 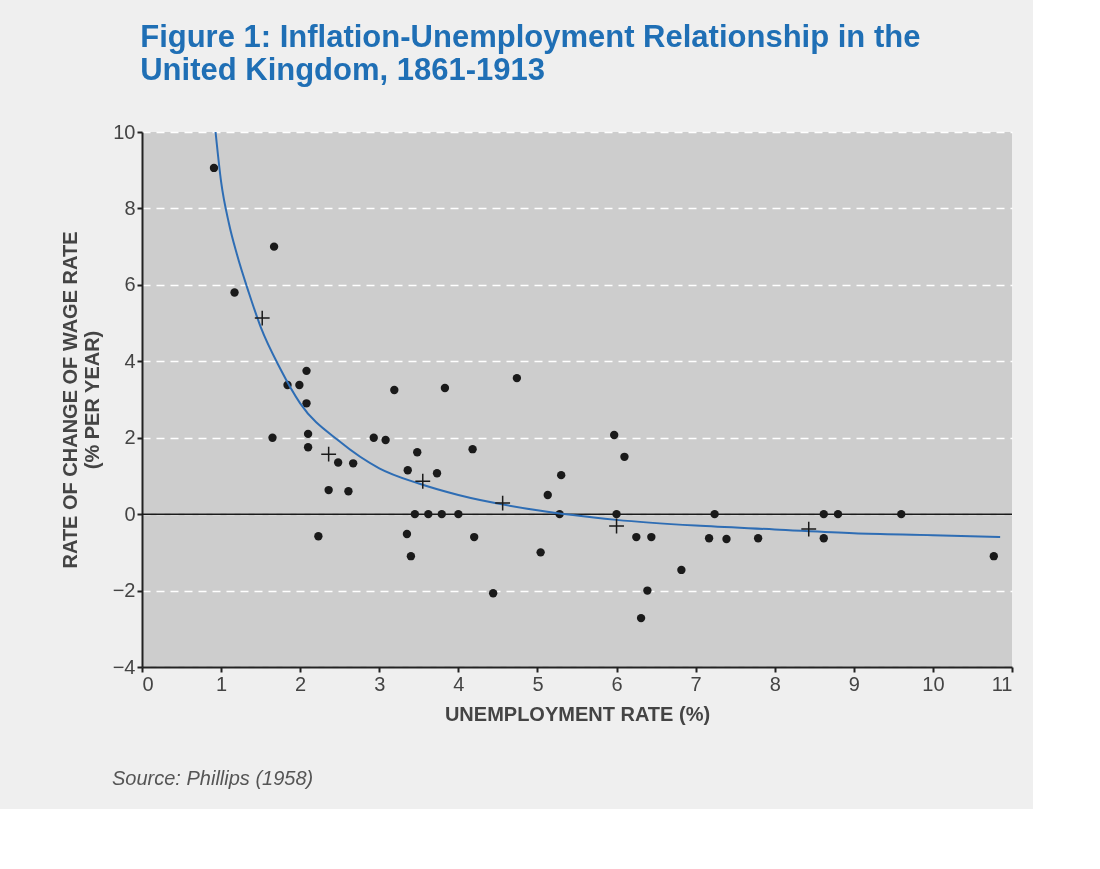 I want to click on x-tick-label: 8, so click(x=775, y=683).